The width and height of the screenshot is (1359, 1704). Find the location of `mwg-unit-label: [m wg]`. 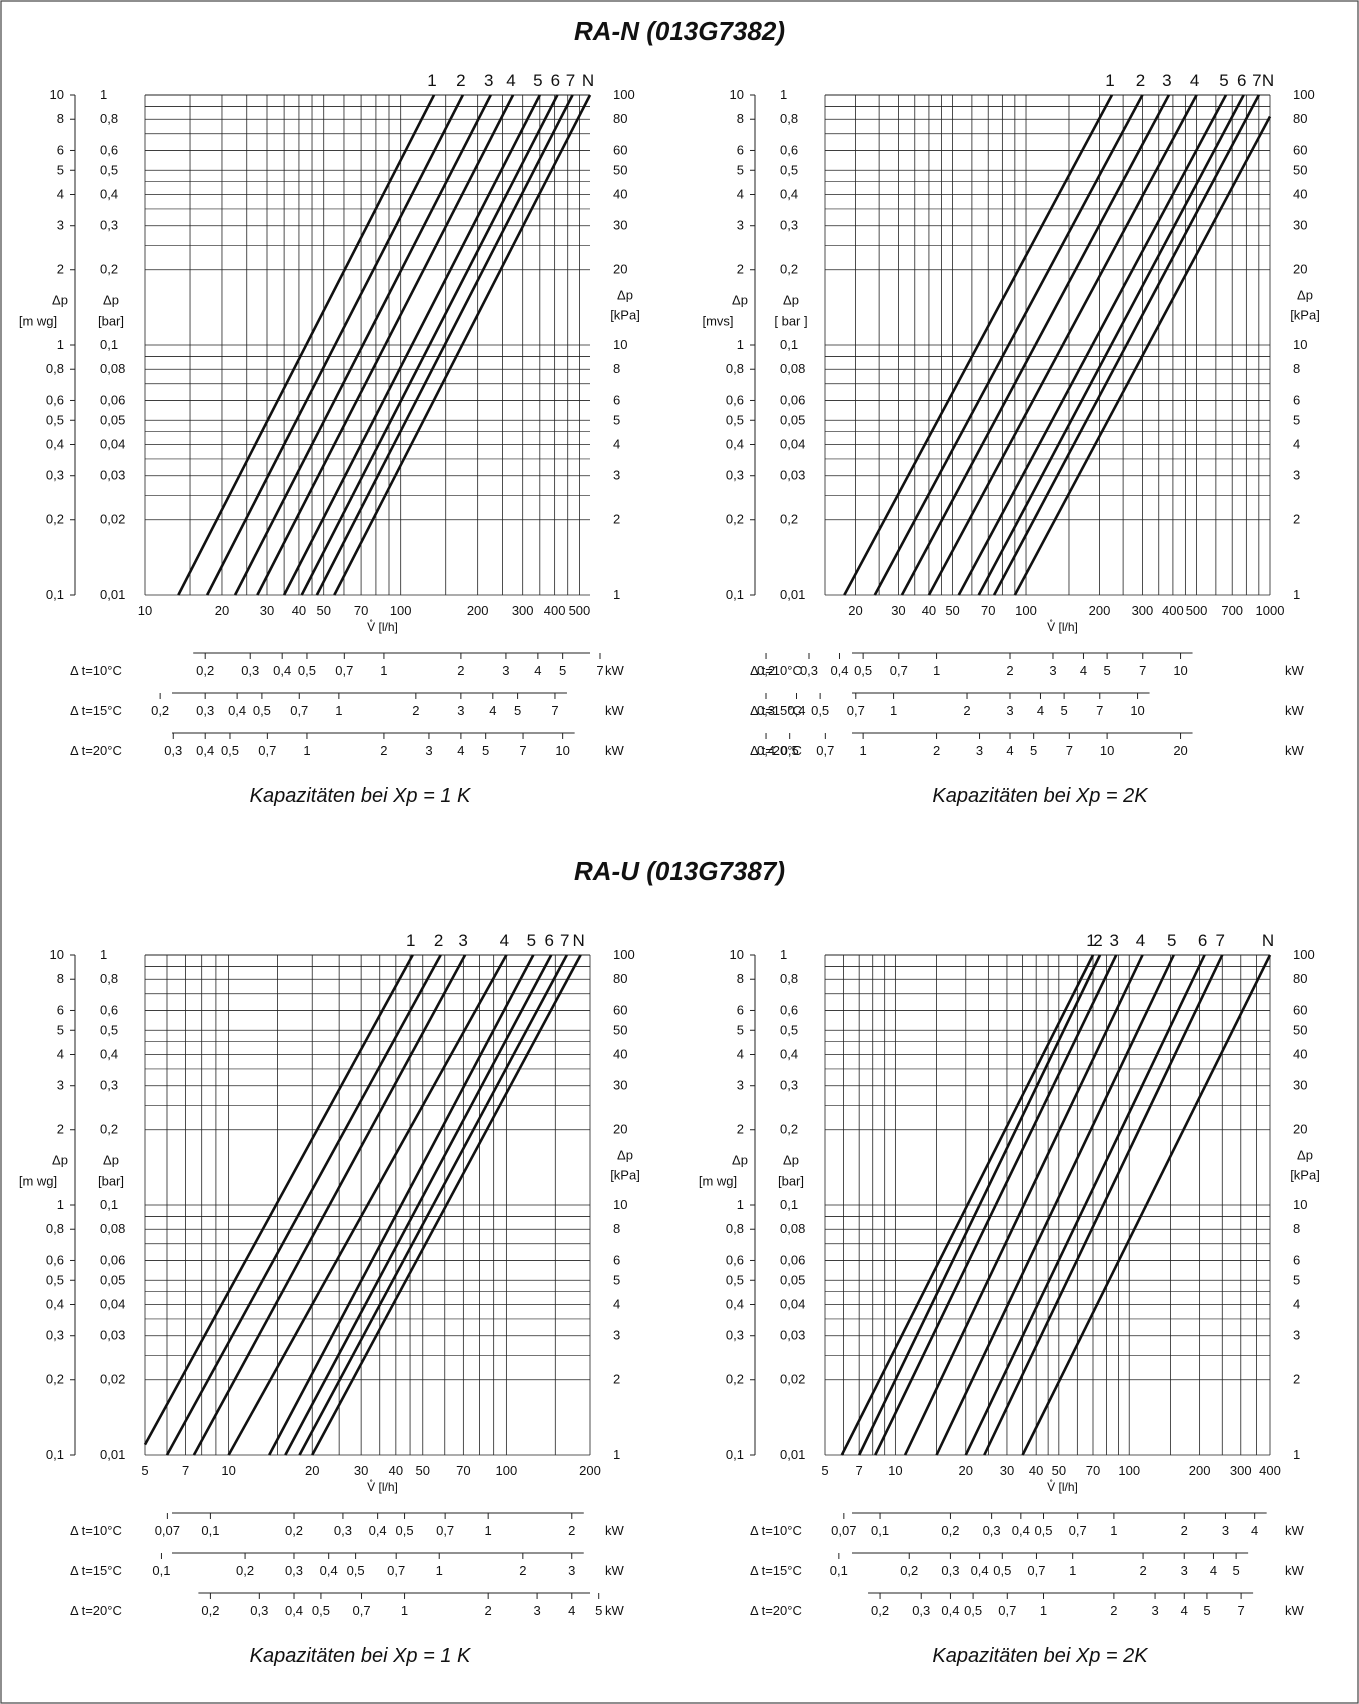

mwg-unit-label: [m wg] is located at coordinates (38, 1180).